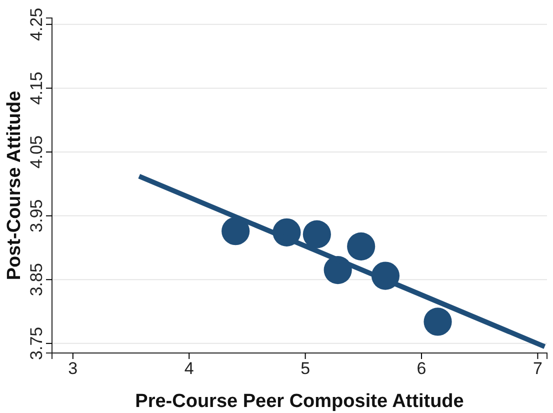 Image resolution: width=553 pixels, height=413 pixels. What do you see at coordinates (537, 368) in the screenshot?
I see `x-tick-label: 7` at bounding box center [537, 368].